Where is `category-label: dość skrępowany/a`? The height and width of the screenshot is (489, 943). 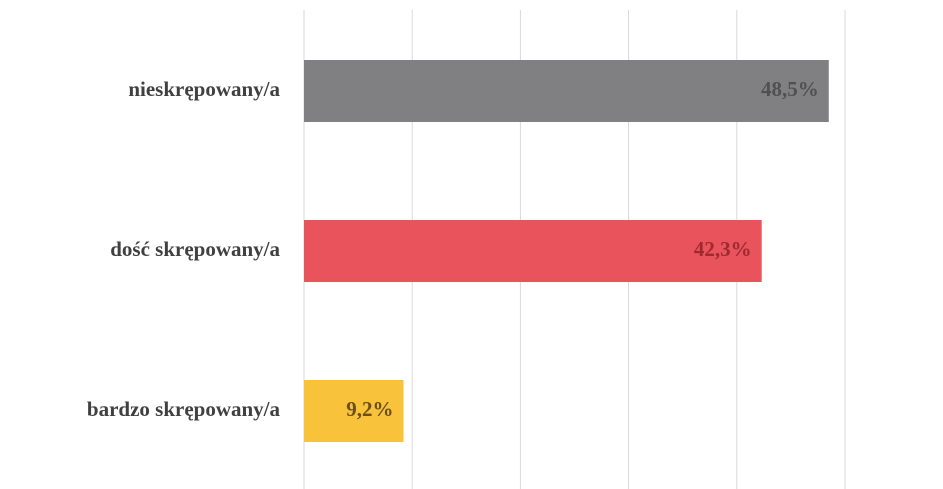
category-label: dość skrępowany/a is located at coordinates (195, 249).